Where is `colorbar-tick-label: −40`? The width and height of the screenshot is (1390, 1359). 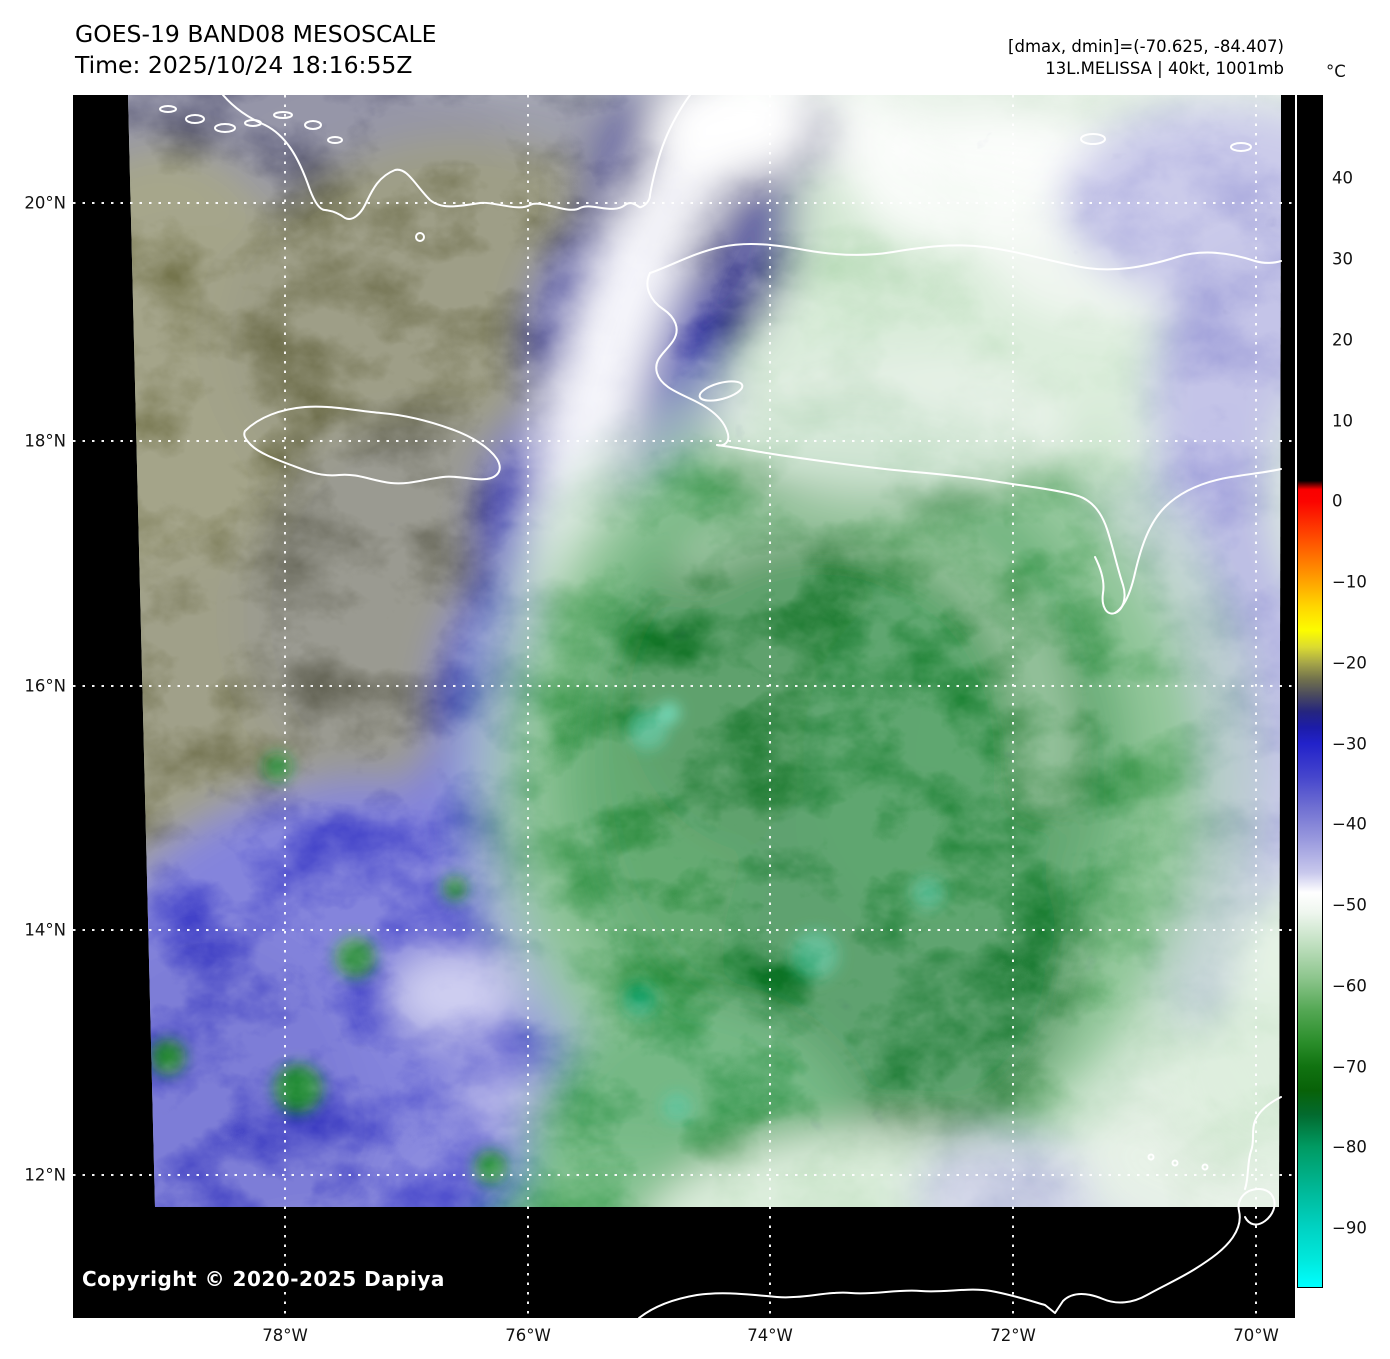 colorbar-tick-label: −40 is located at coordinates (1349, 824).